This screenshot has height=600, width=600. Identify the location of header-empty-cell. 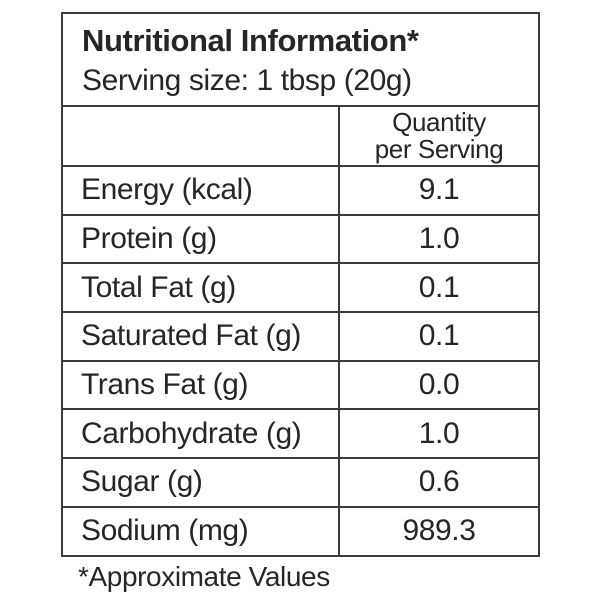
(201, 136).